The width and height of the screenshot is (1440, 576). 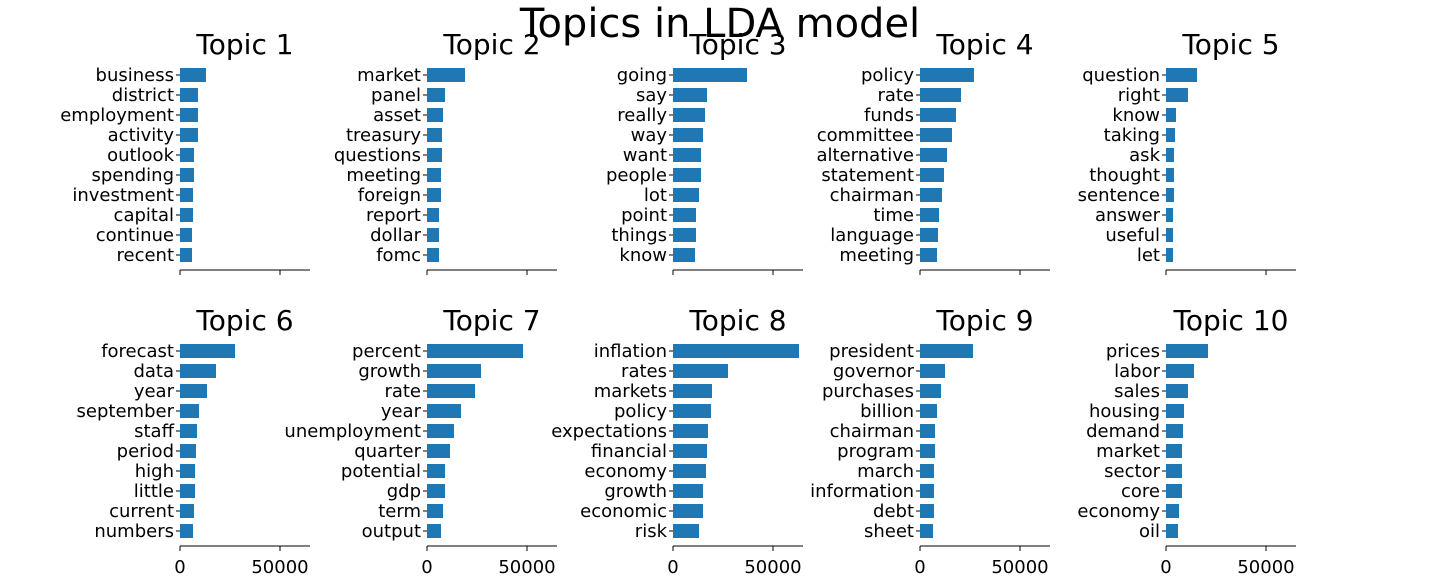 I want to click on topic-4-label-language: language, so click(x=872, y=235).